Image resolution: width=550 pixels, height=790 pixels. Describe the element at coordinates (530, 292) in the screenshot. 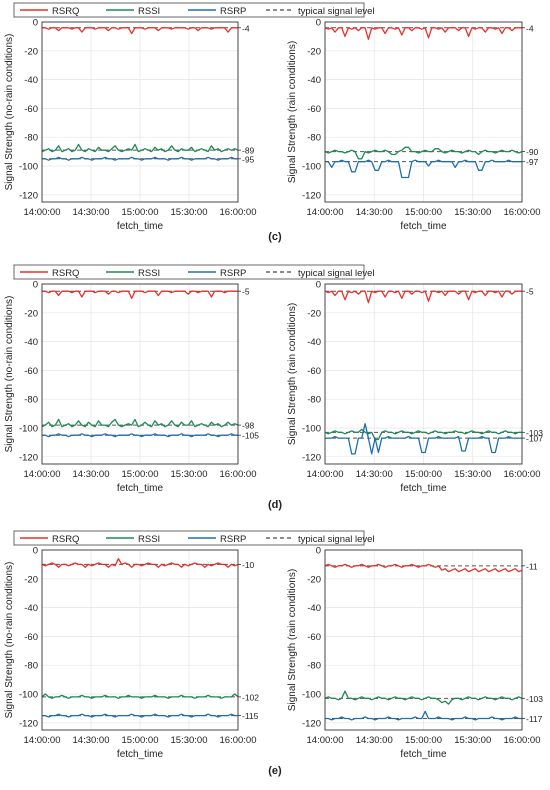

I see `end-label-rsrq: -5` at that location.